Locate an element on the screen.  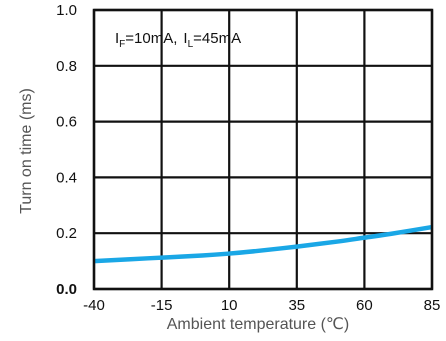
x-tick-label: 10 is located at coordinates (229, 305).